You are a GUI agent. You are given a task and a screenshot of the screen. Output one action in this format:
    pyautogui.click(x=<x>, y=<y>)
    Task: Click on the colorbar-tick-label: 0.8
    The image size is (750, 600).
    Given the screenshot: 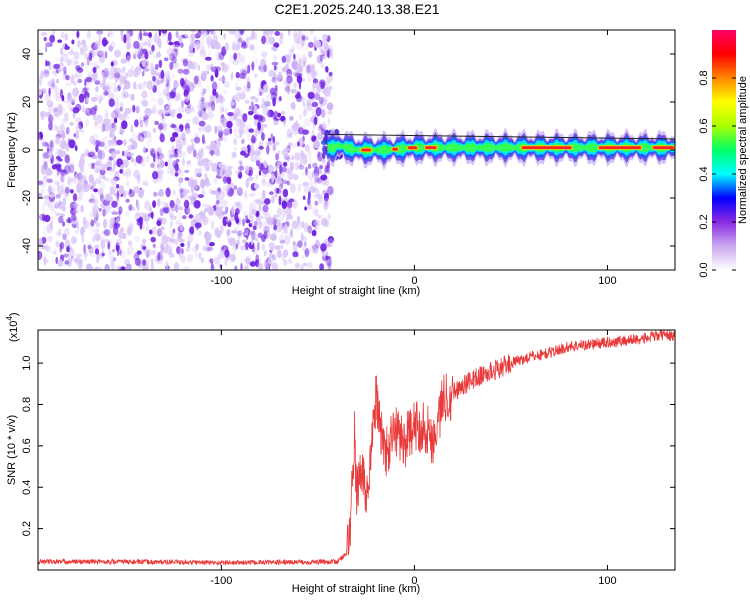 What is the action you would take?
    pyautogui.click(x=704, y=77)
    